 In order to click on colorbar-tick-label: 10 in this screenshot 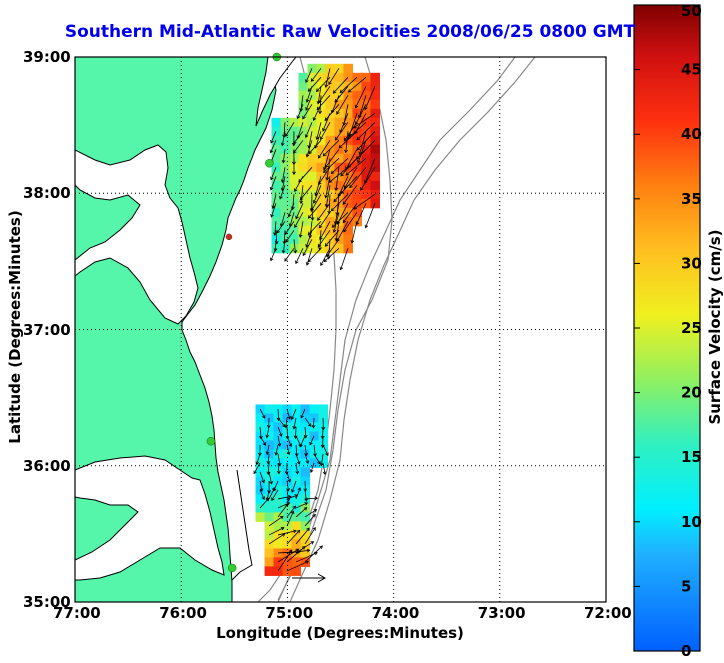, I will do `click(691, 522)`.